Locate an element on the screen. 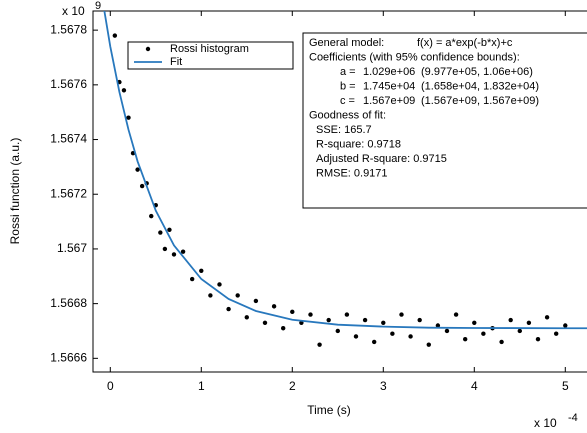 This screenshot has height=433, width=587. y-tick-label: 1.5668 is located at coordinates (68, 303).